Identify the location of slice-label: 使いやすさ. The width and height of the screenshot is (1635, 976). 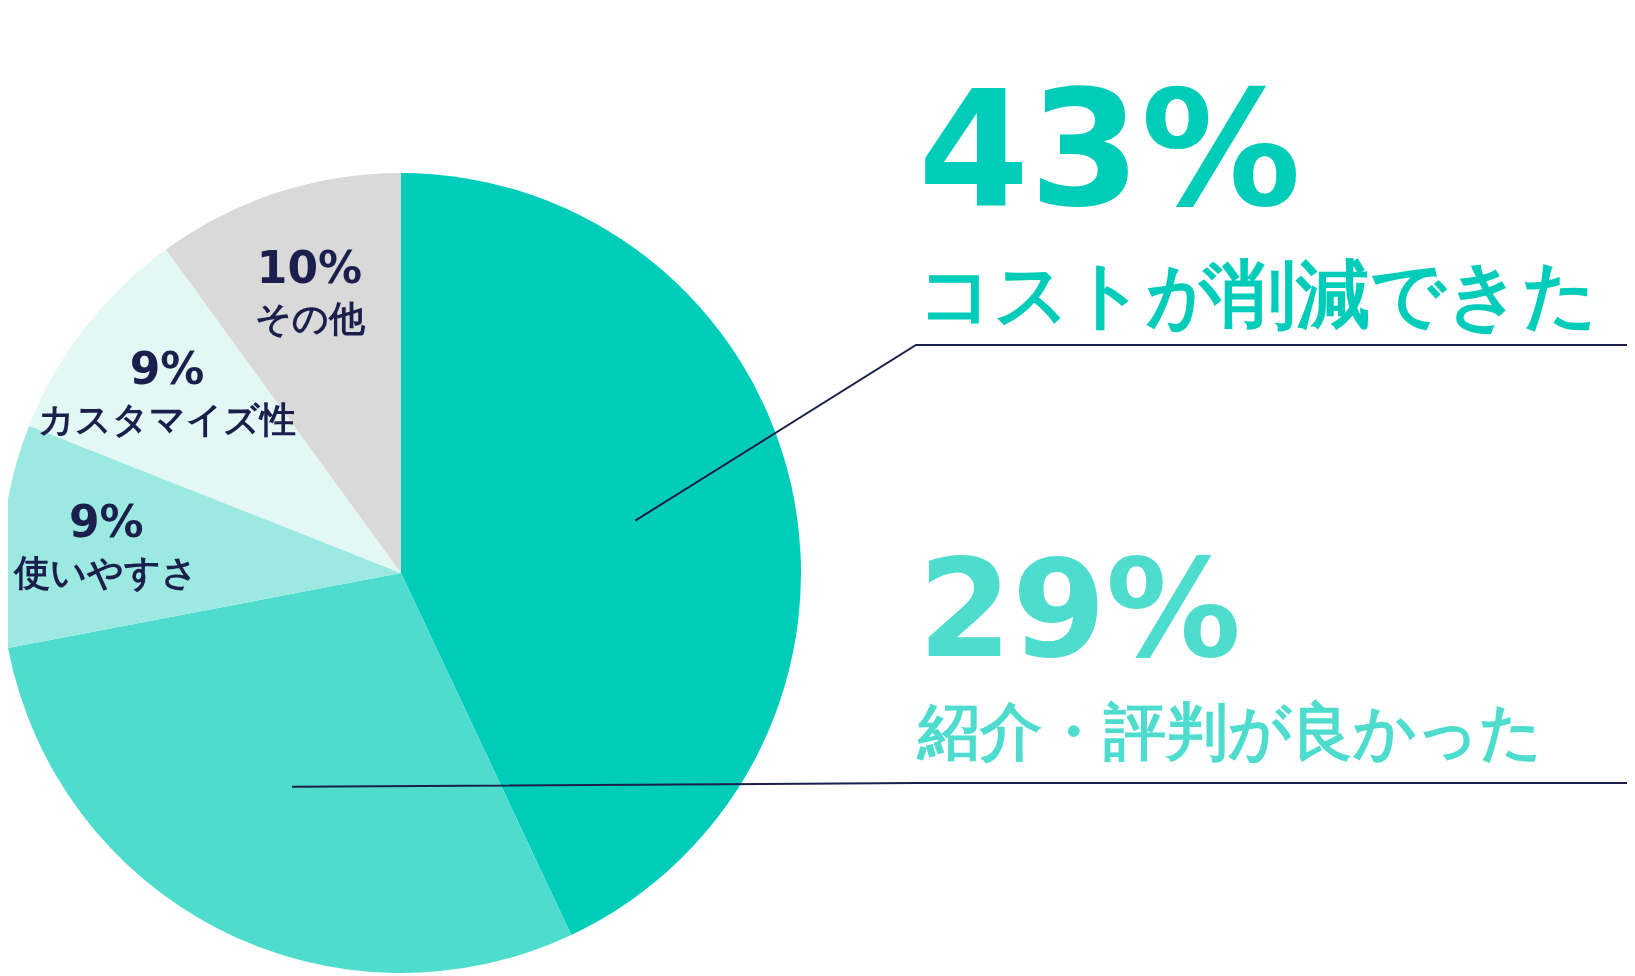
(105, 573).